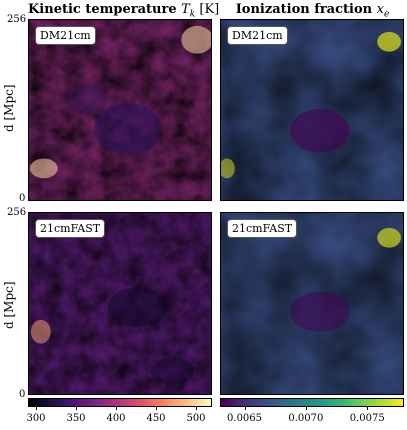 The height and width of the screenshot is (430, 407). I want to click on ionization-colorbar, so click(312, 402).